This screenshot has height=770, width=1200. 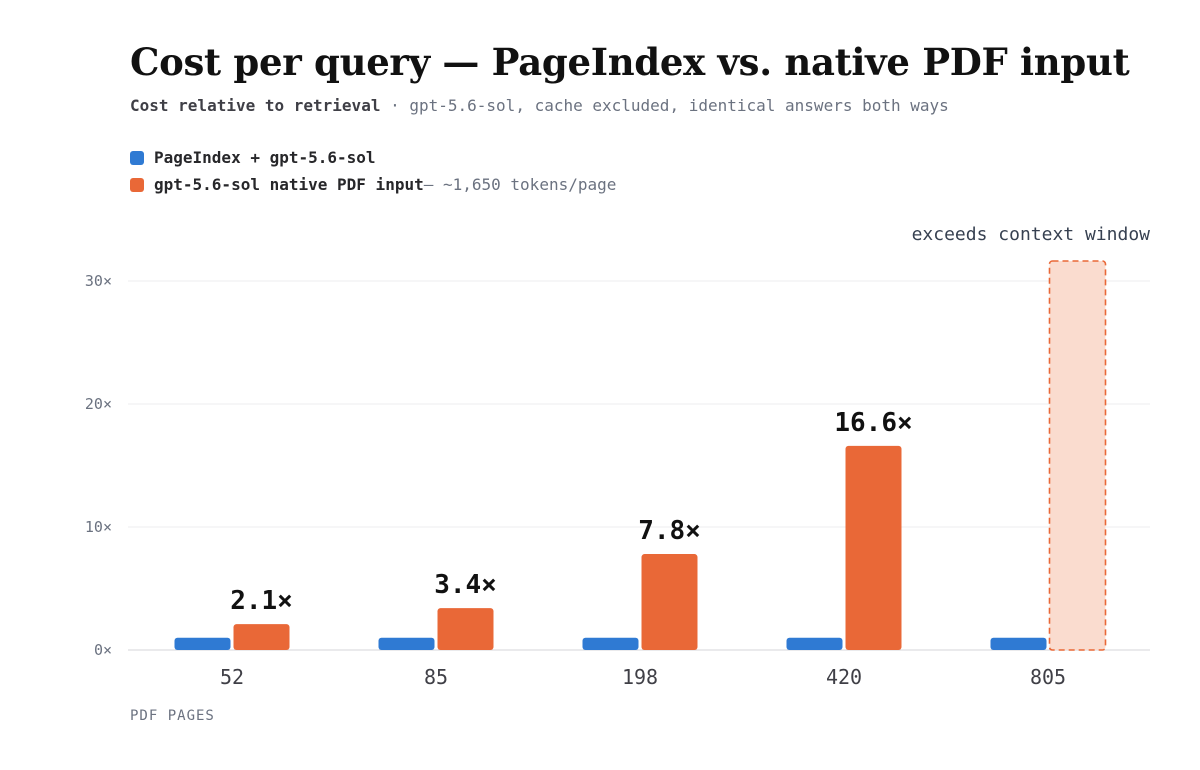 What do you see at coordinates (172, 716) in the screenshot?
I see `x-axis-label: PDF PAGES` at bounding box center [172, 716].